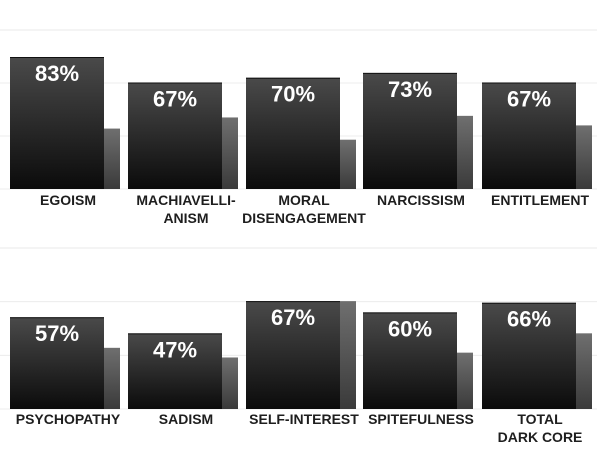 This screenshot has height=470, width=597. I want to click on category-label: MORAL DISENGAGEMENT, so click(304, 209).